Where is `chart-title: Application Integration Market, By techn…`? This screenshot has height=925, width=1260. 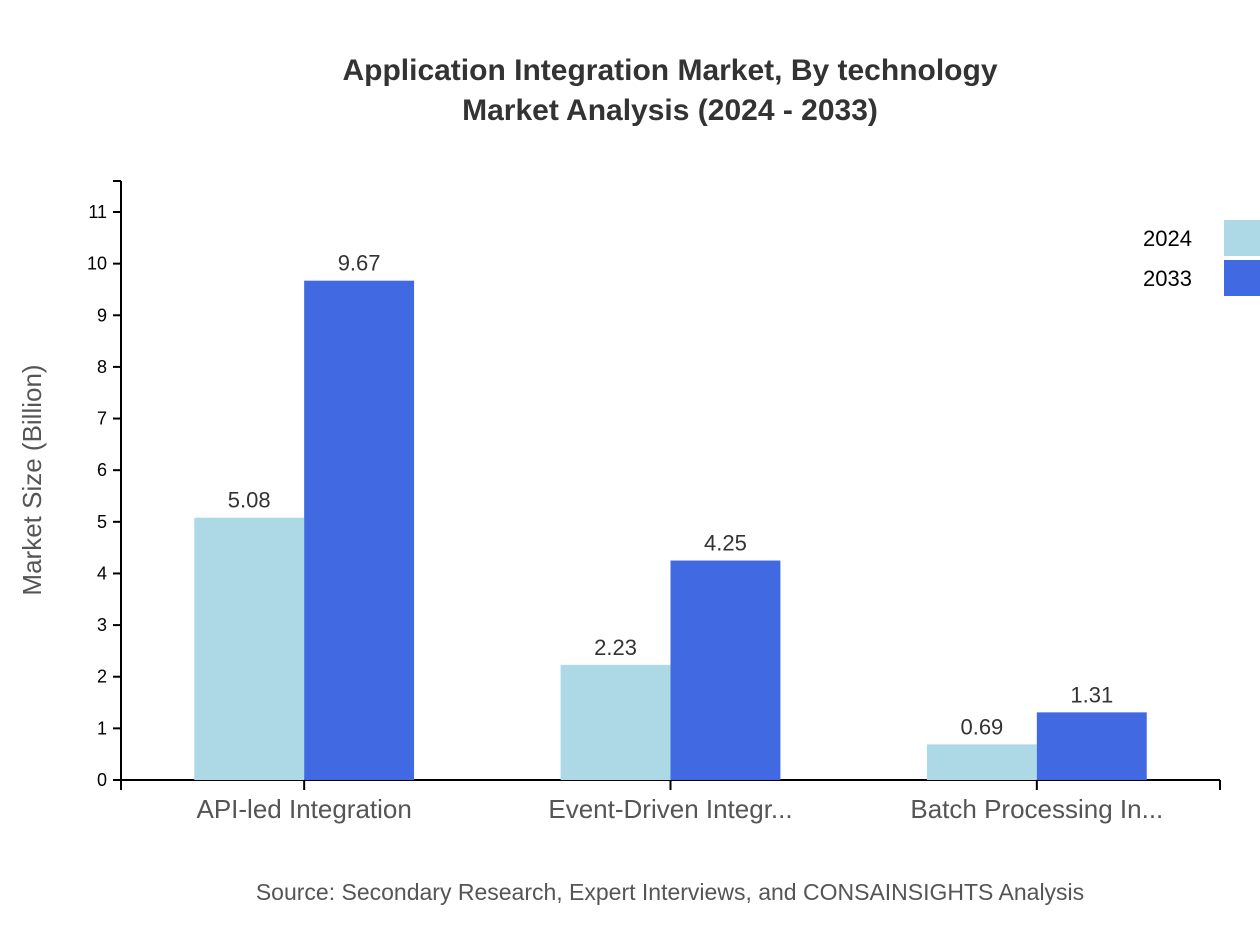 chart-title: Application Integration Market, By techn… is located at coordinates (669, 70).